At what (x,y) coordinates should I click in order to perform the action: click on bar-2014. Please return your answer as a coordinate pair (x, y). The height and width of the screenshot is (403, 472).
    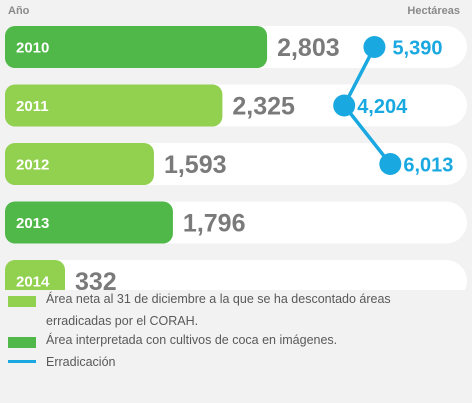
    Looking at the image, I should click on (35, 275).